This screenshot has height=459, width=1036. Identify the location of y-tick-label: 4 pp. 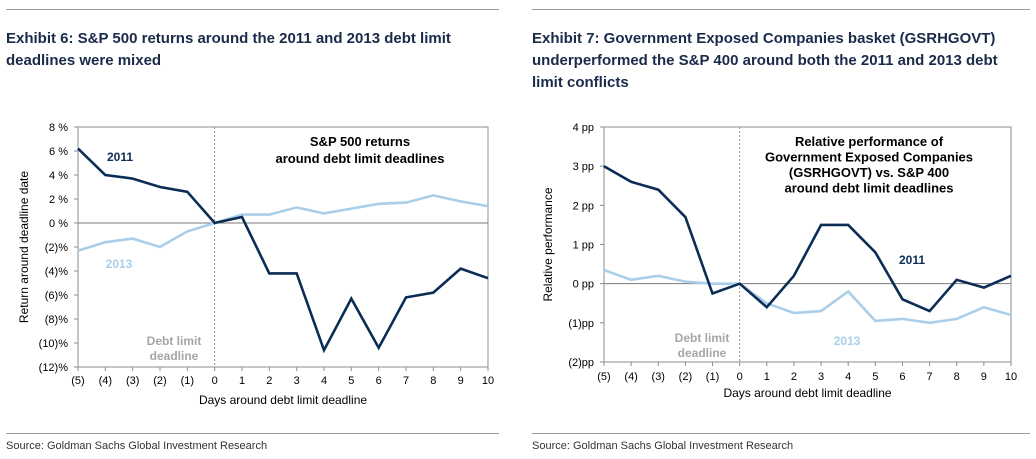
(583, 128).